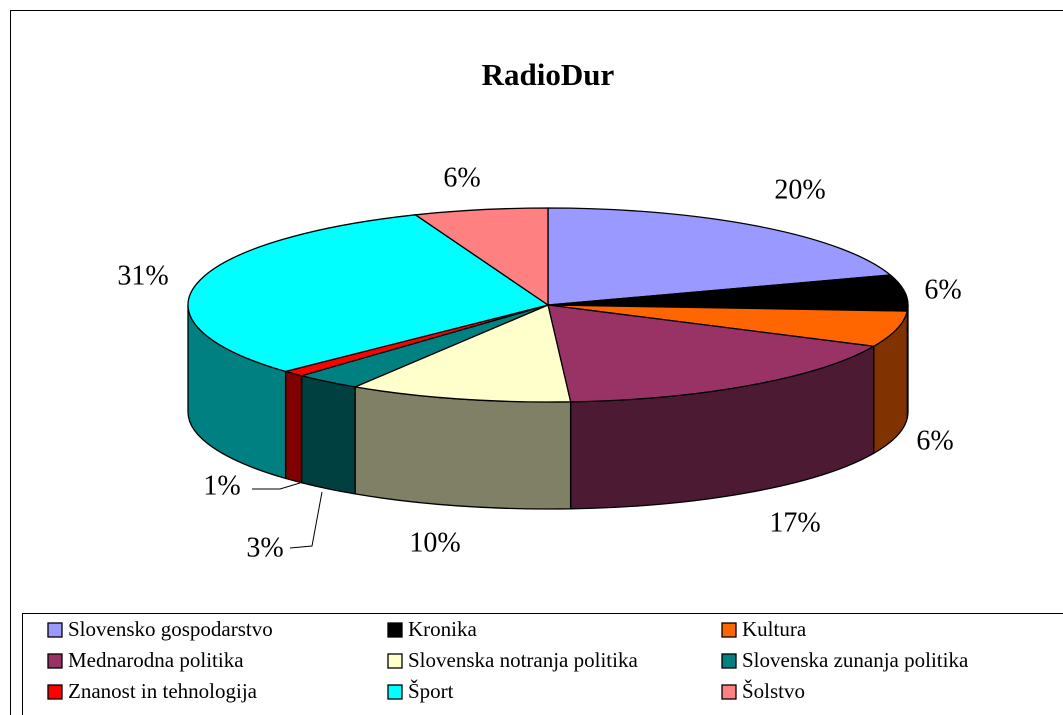 The height and width of the screenshot is (715, 1063). What do you see at coordinates (434, 542) in the screenshot?
I see `data-label: 10%` at bounding box center [434, 542].